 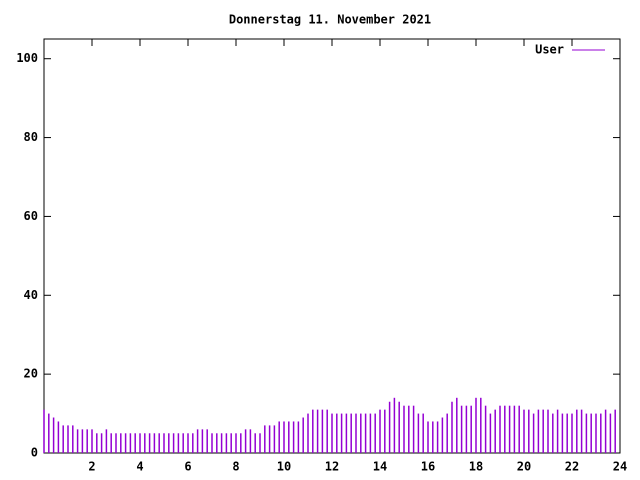 What do you see at coordinates (620, 467) in the screenshot?
I see `x-tick-label: 24` at bounding box center [620, 467].